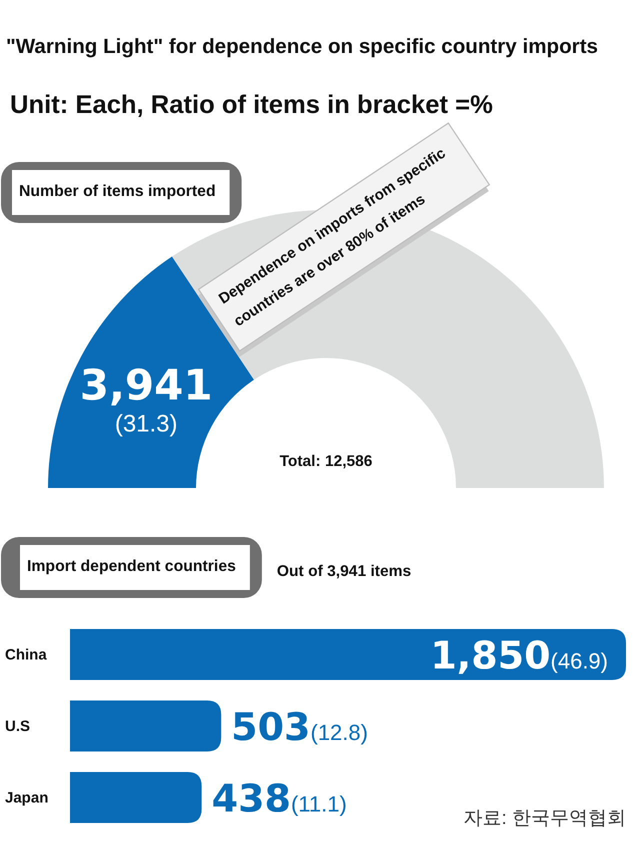  I want to click on text: "Warning Light" for dependence on specific country imports, so click(302, 46).